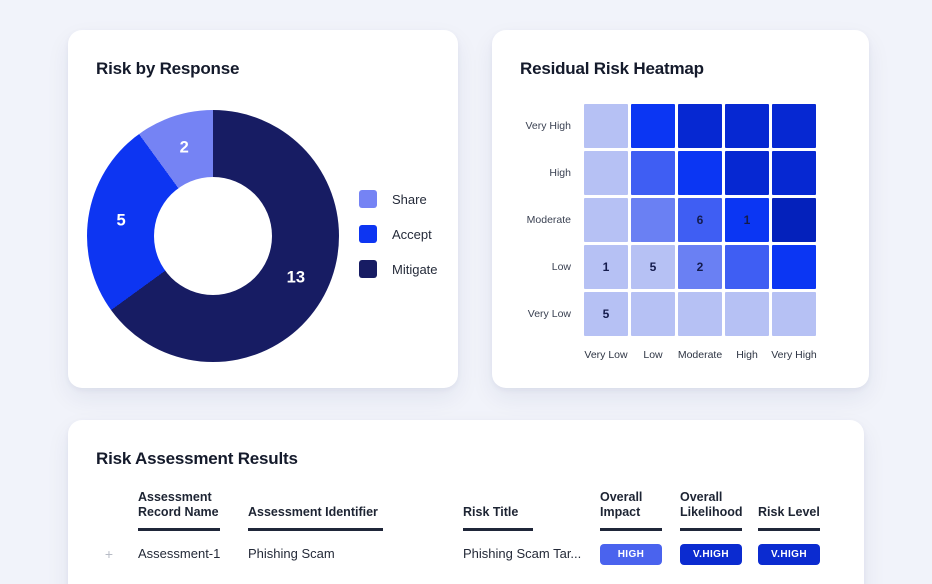 This screenshot has width=932, height=584. What do you see at coordinates (549, 314) in the screenshot?
I see `heatmap-y-label: Very Low` at bounding box center [549, 314].